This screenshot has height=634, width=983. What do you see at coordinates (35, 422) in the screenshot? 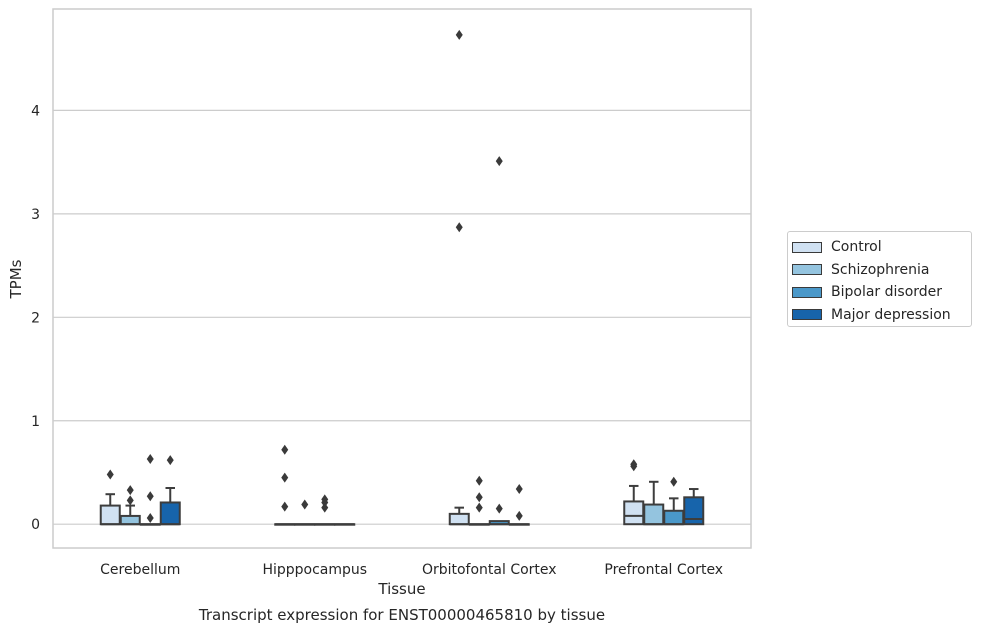
I see `y-tick-label-1: 1` at bounding box center [35, 422].